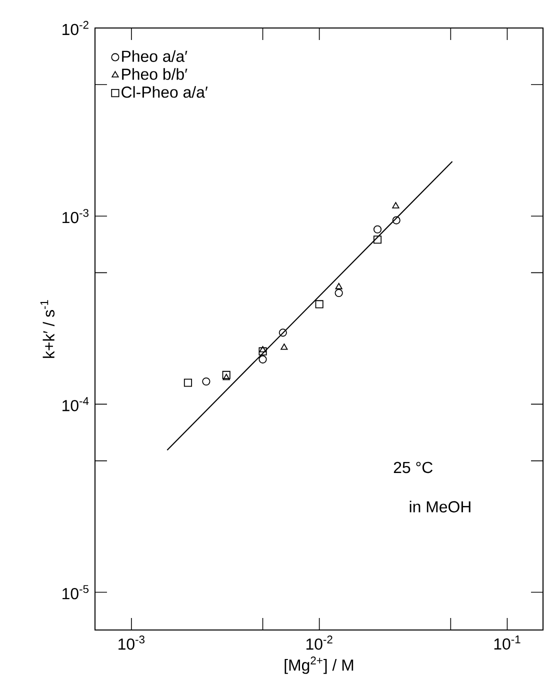  I want to click on y-tick-label: 10$^{-5}$, so click(75, 592).